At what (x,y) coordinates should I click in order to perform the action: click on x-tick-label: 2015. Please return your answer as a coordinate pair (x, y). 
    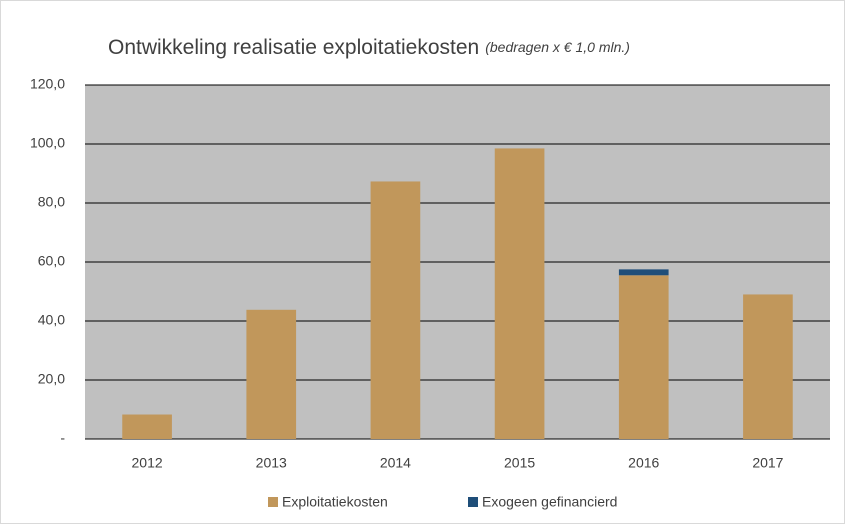
    Looking at the image, I should click on (519, 463).